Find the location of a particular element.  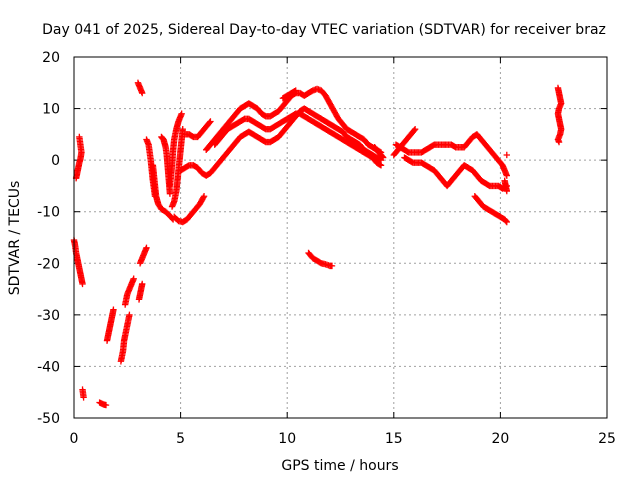

y-tick-label: 20 is located at coordinates (51, 58).